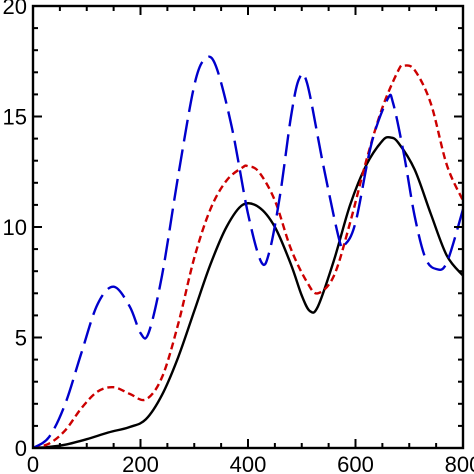 The width and height of the screenshot is (474, 474). I want to click on x-tick-label: 800, so click(459, 463).